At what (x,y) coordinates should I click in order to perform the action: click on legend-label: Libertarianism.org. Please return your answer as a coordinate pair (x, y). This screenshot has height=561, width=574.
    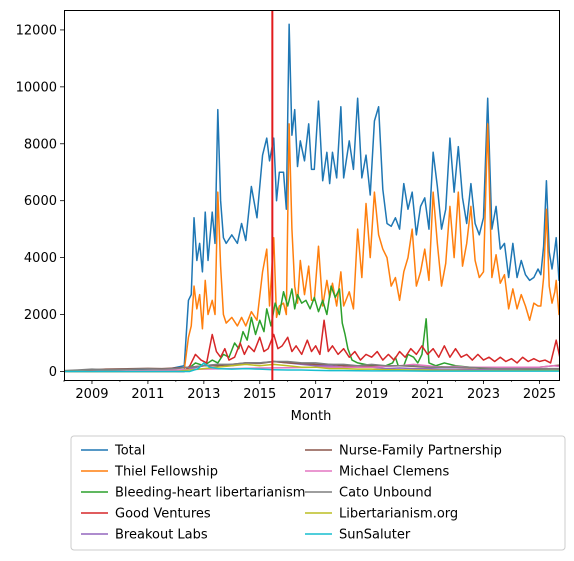
    Looking at the image, I should click on (398, 514).